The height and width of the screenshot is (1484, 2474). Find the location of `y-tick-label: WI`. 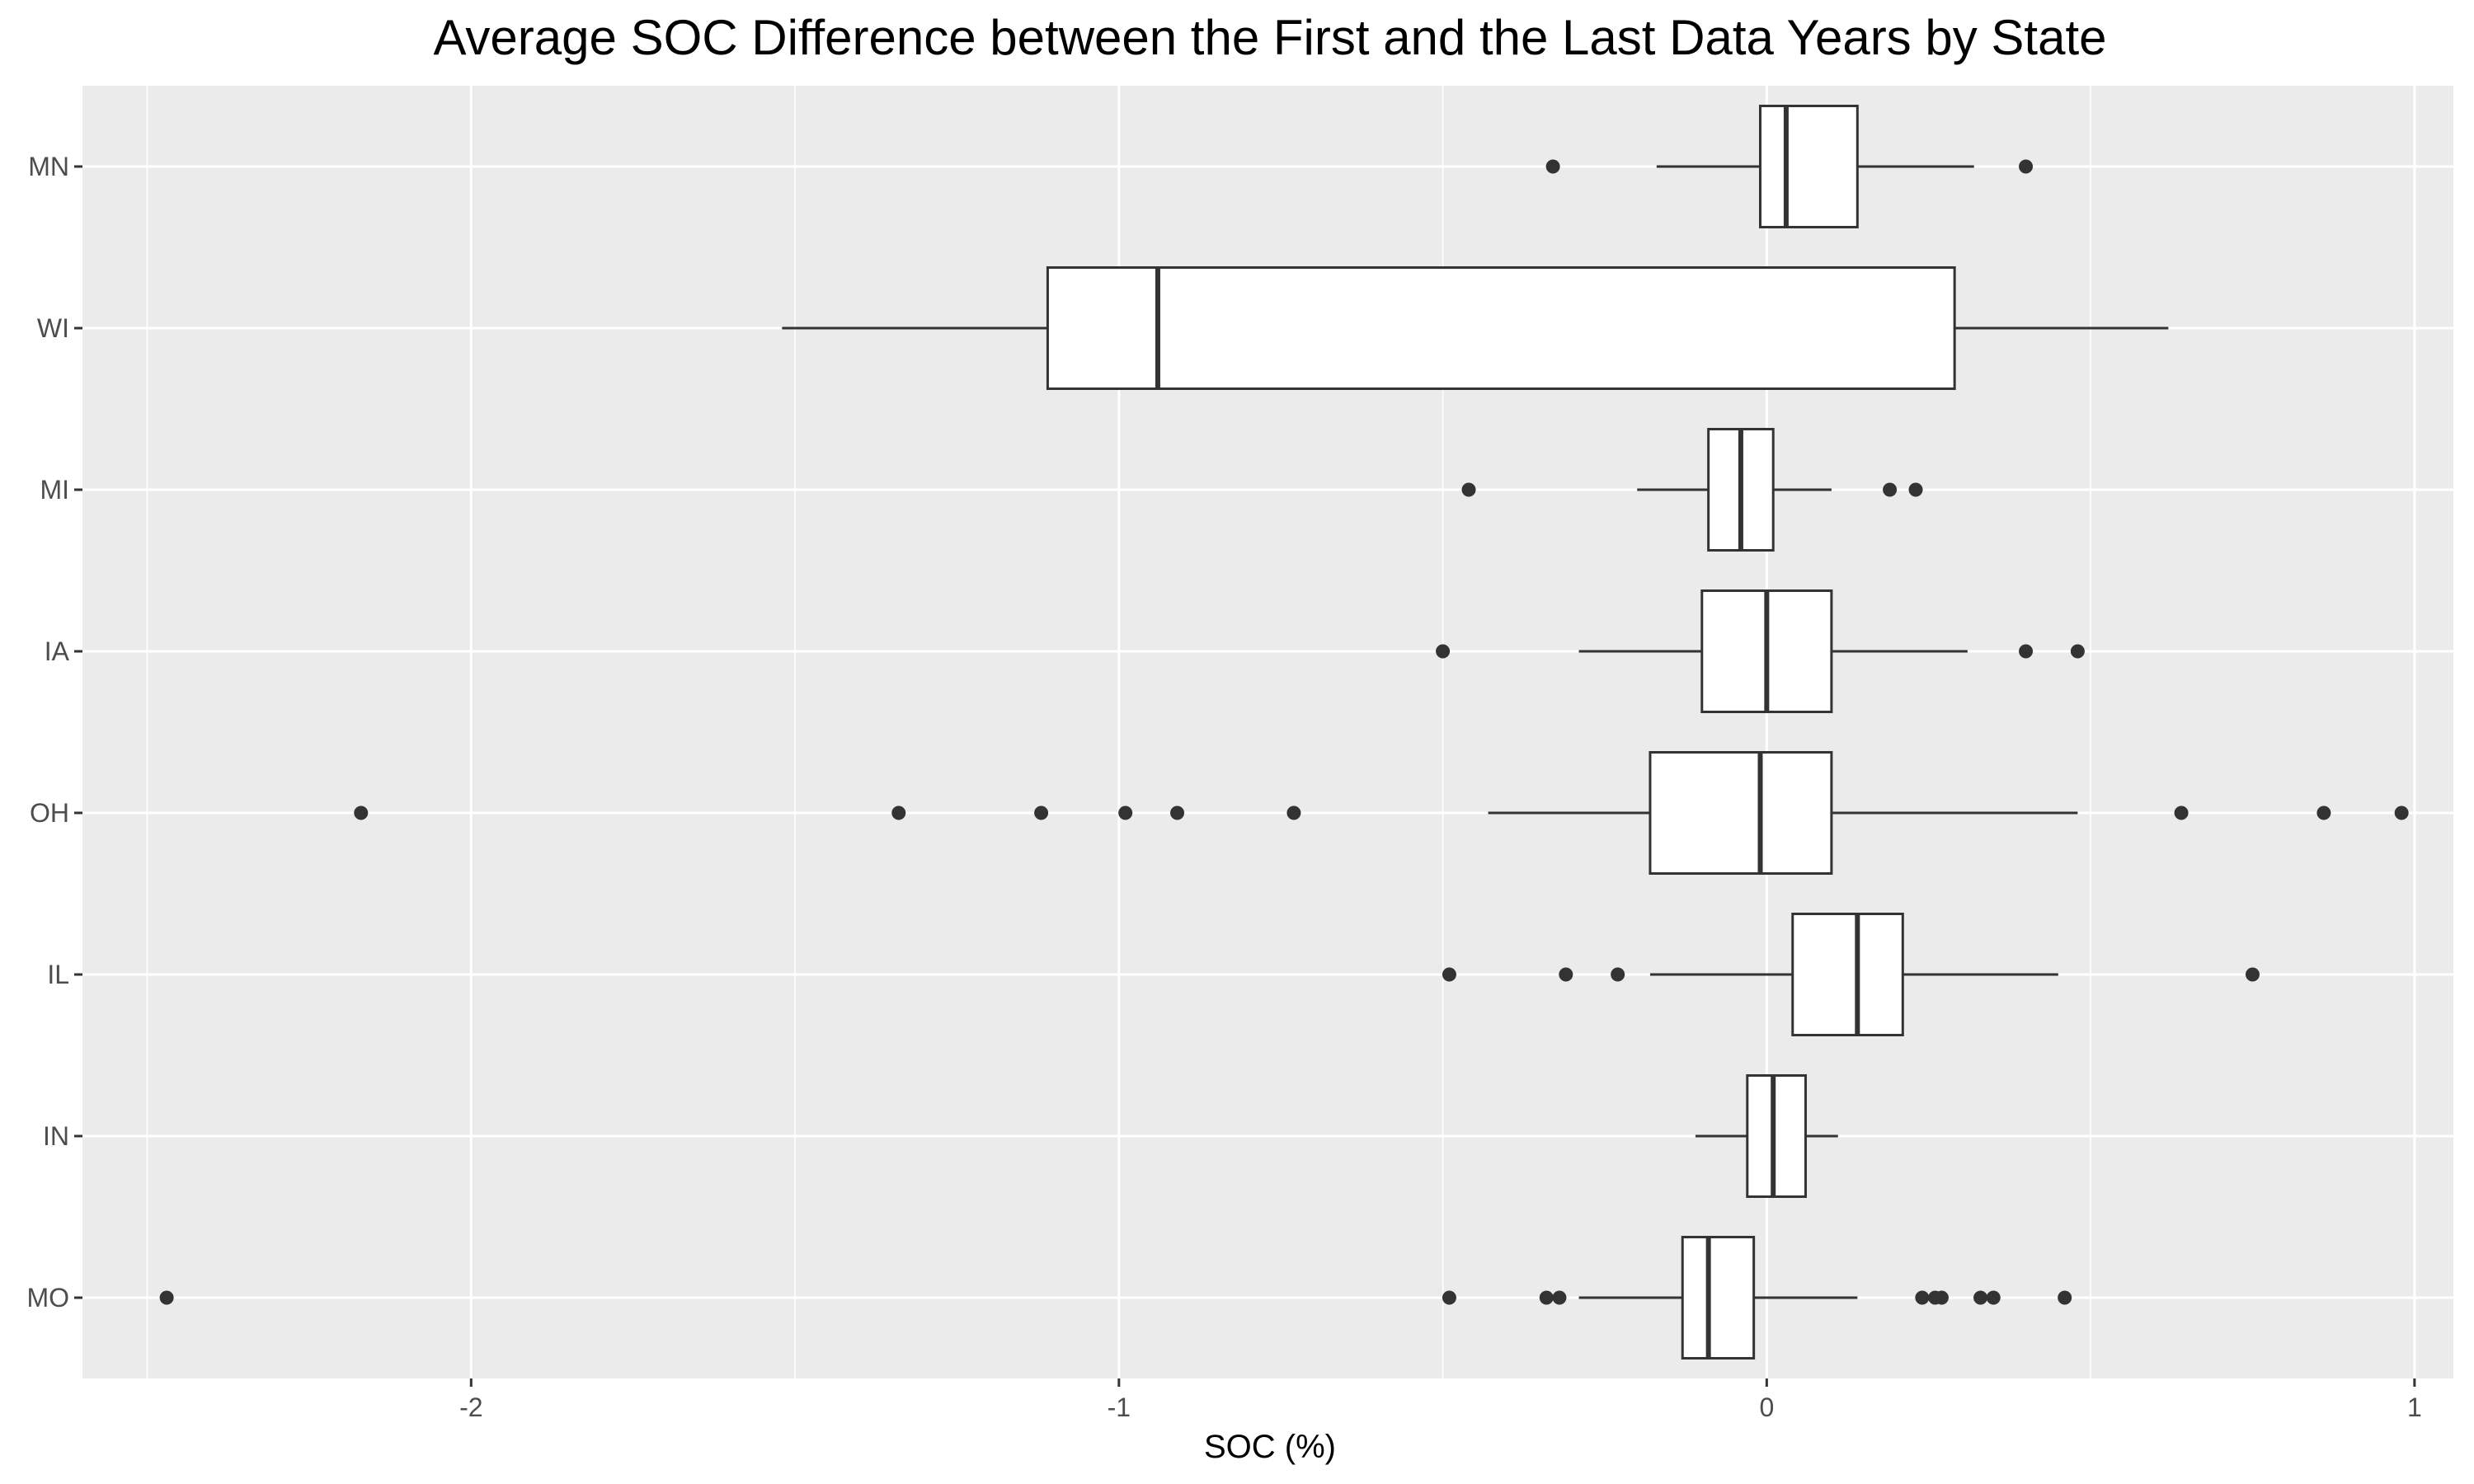

y-tick-label: WI is located at coordinates (53, 328).